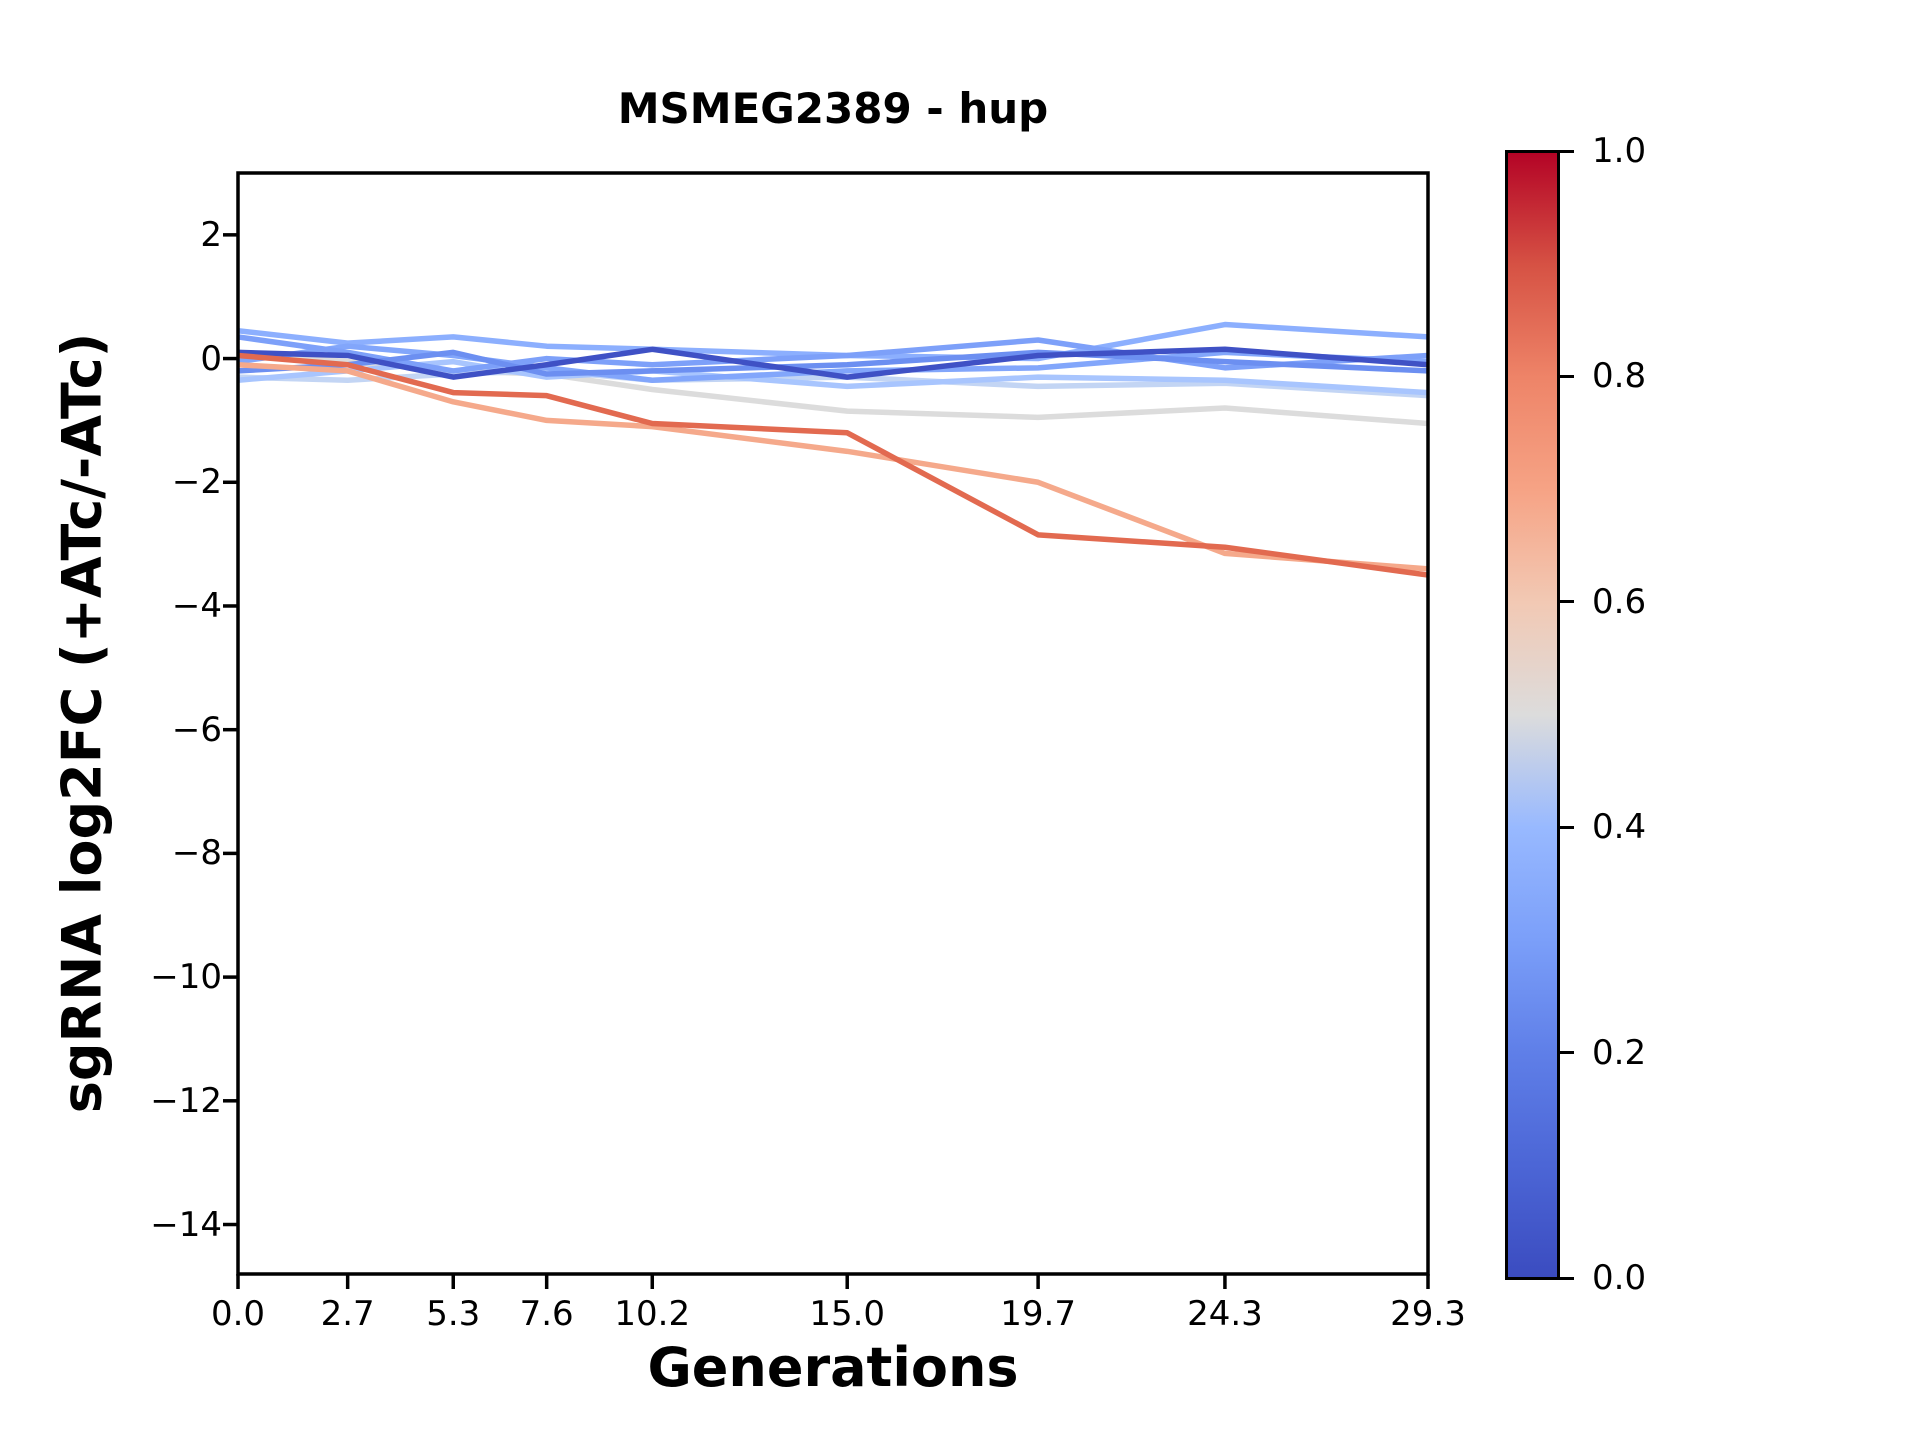 This screenshot has width=1920, height=1440. What do you see at coordinates (833, 363) in the screenshot?
I see `series-line-sgRNA_dark_blue` at bounding box center [833, 363].